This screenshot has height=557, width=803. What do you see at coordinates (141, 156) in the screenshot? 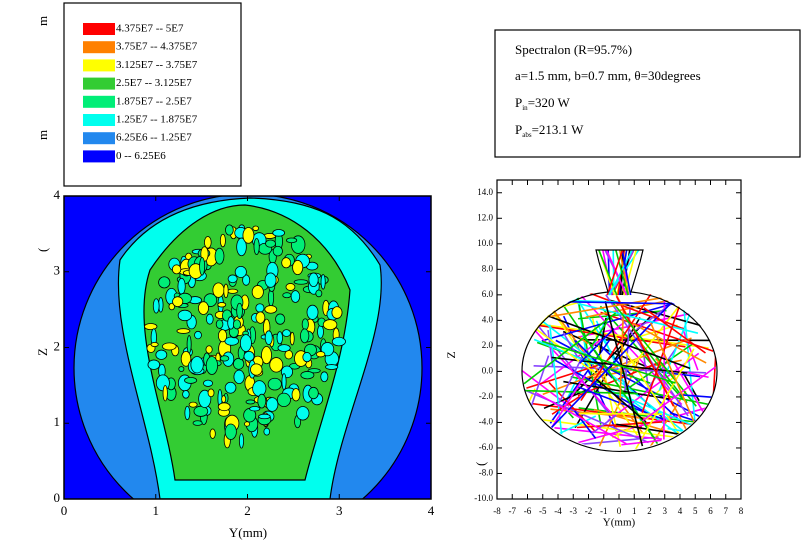
I see `legend-label: 0 -- 6.25E6` at bounding box center [141, 156].